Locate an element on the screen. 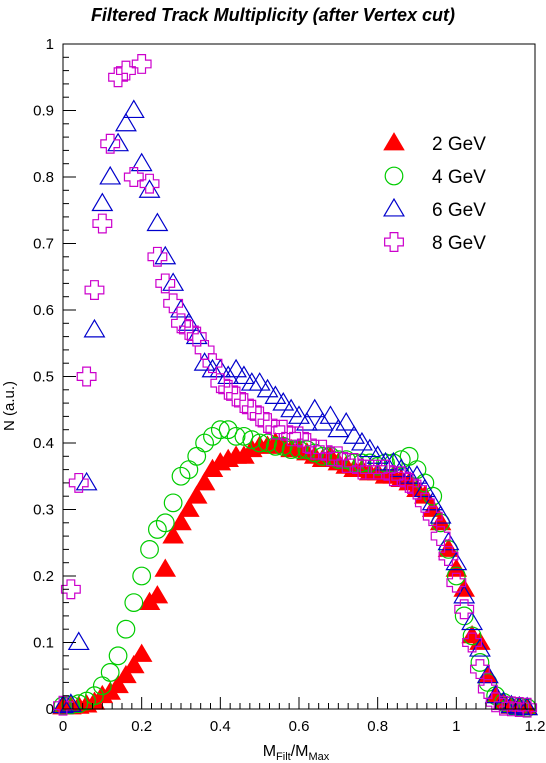 Image resolution: width=546 pixels, height=763 pixels. x-tick-label: 0 is located at coordinates (63, 726).